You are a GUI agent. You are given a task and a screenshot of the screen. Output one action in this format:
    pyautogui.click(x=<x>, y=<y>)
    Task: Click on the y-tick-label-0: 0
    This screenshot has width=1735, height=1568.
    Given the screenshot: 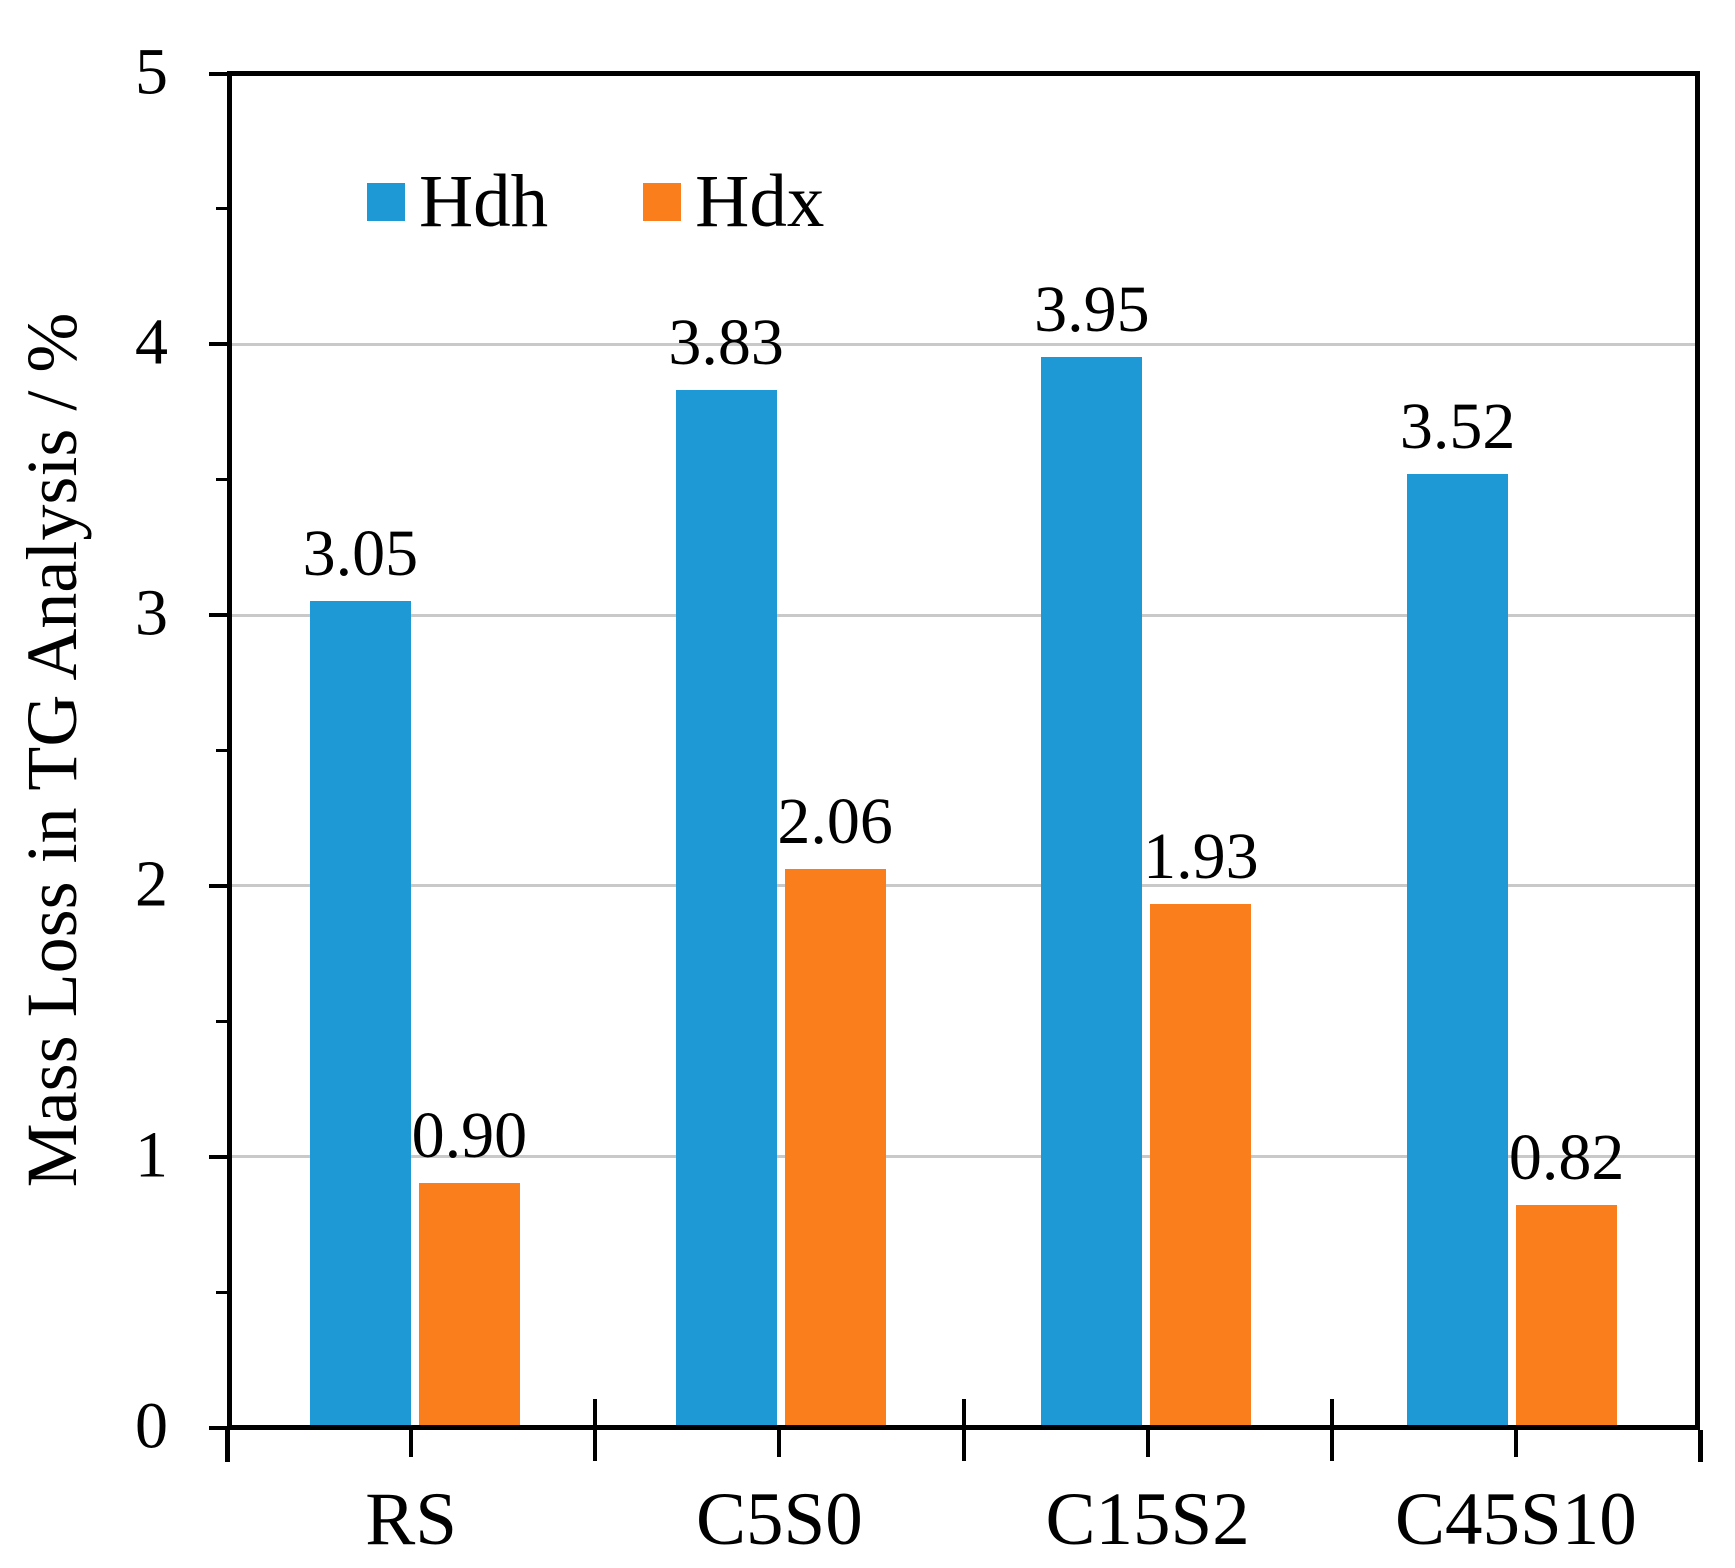 What is the action you would take?
    pyautogui.click(x=151, y=1426)
    